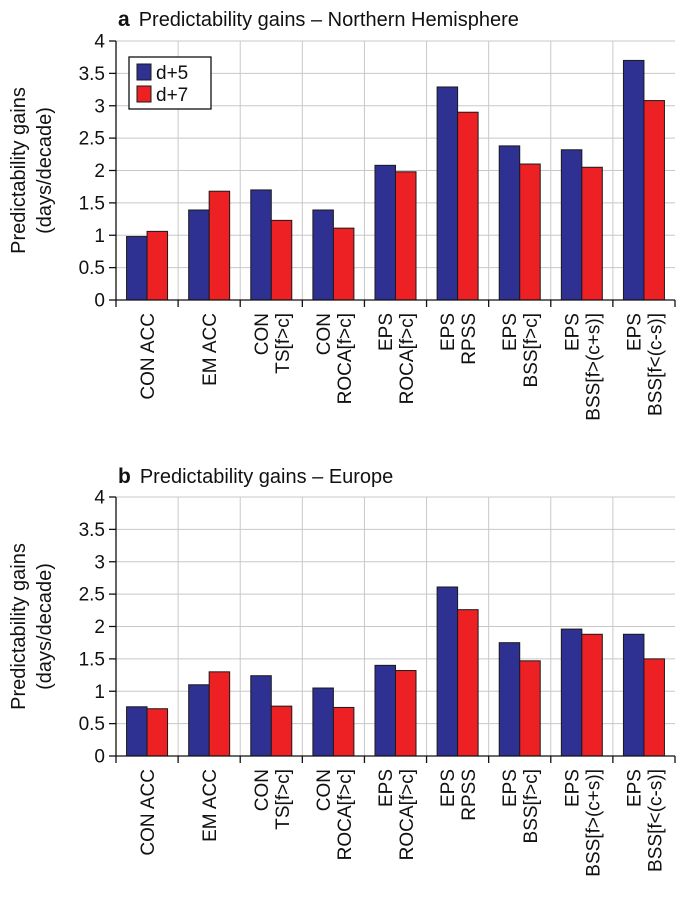 This screenshot has width=687, height=907. I want to click on chart-title-text: Predictability gains – Europe, so click(266, 477).